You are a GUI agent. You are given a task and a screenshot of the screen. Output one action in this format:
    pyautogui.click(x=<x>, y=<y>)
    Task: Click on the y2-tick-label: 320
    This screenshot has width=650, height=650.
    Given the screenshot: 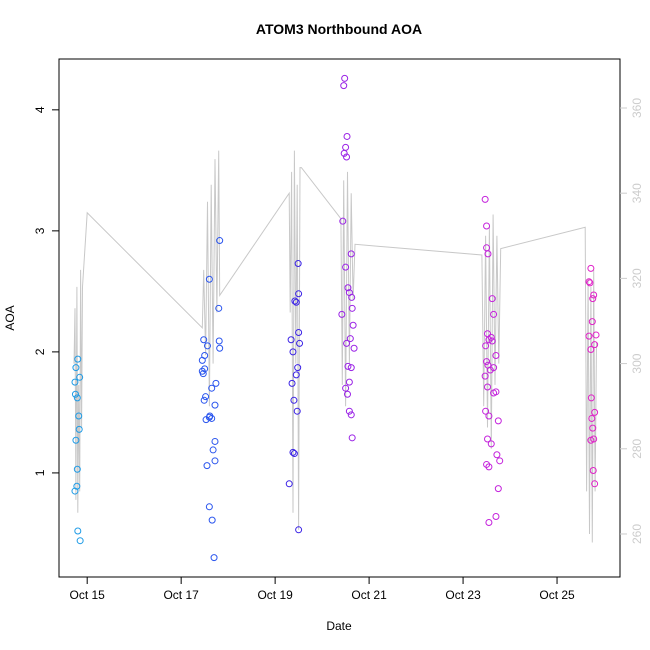 What is the action you would take?
    pyautogui.click(x=637, y=278)
    